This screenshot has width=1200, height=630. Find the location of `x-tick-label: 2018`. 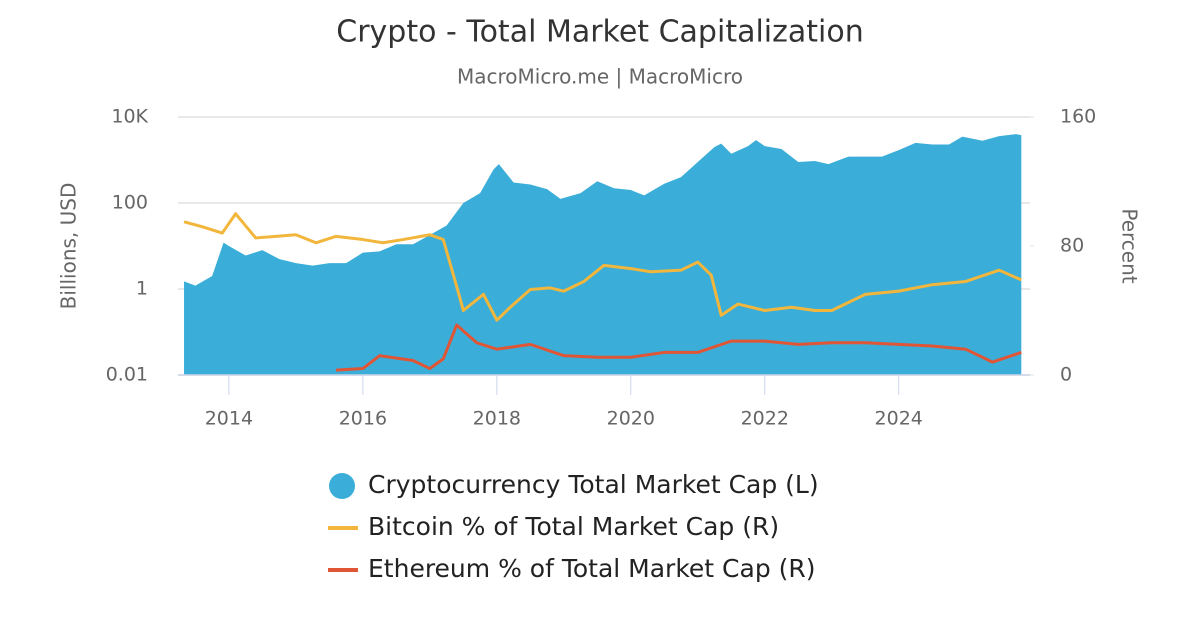

x-tick-label: 2018 is located at coordinates (497, 419).